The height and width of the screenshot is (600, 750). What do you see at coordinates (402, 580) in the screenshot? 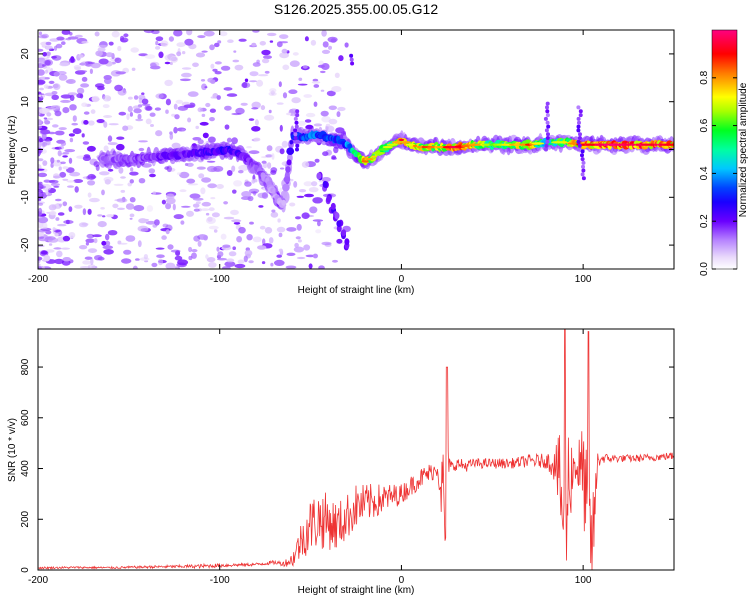
I see `x-tick-label: 0` at bounding box center [402, 580].